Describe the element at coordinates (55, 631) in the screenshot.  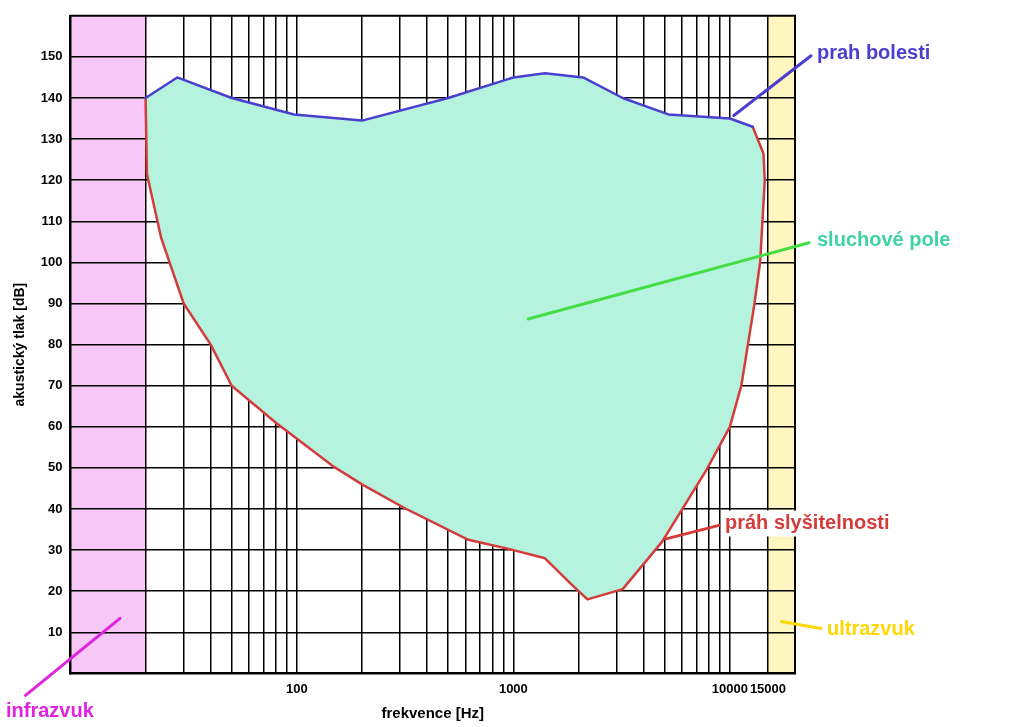
I see `y-tick-label: 10` at that location.